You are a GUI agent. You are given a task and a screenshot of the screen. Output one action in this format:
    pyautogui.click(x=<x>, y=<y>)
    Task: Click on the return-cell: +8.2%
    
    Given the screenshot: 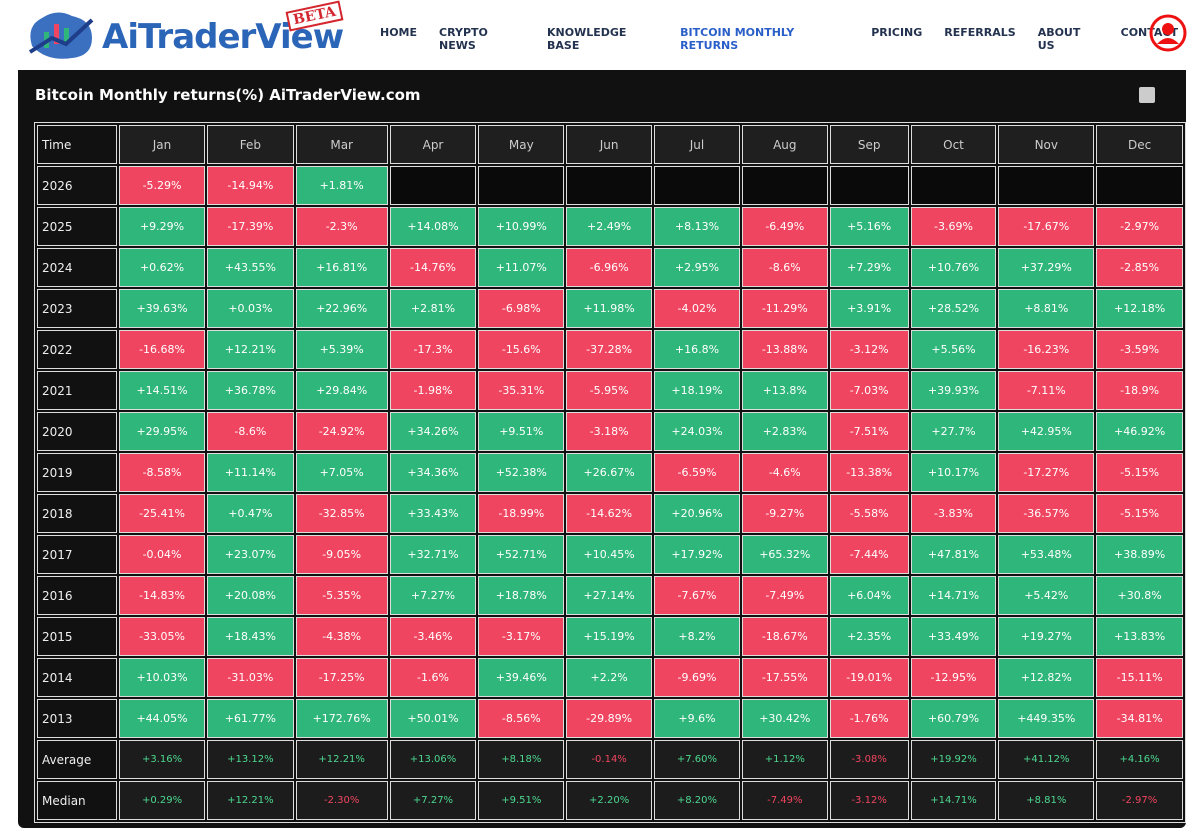 What is the action you would take?
    pyautogui.click(x=697, y=636)
    